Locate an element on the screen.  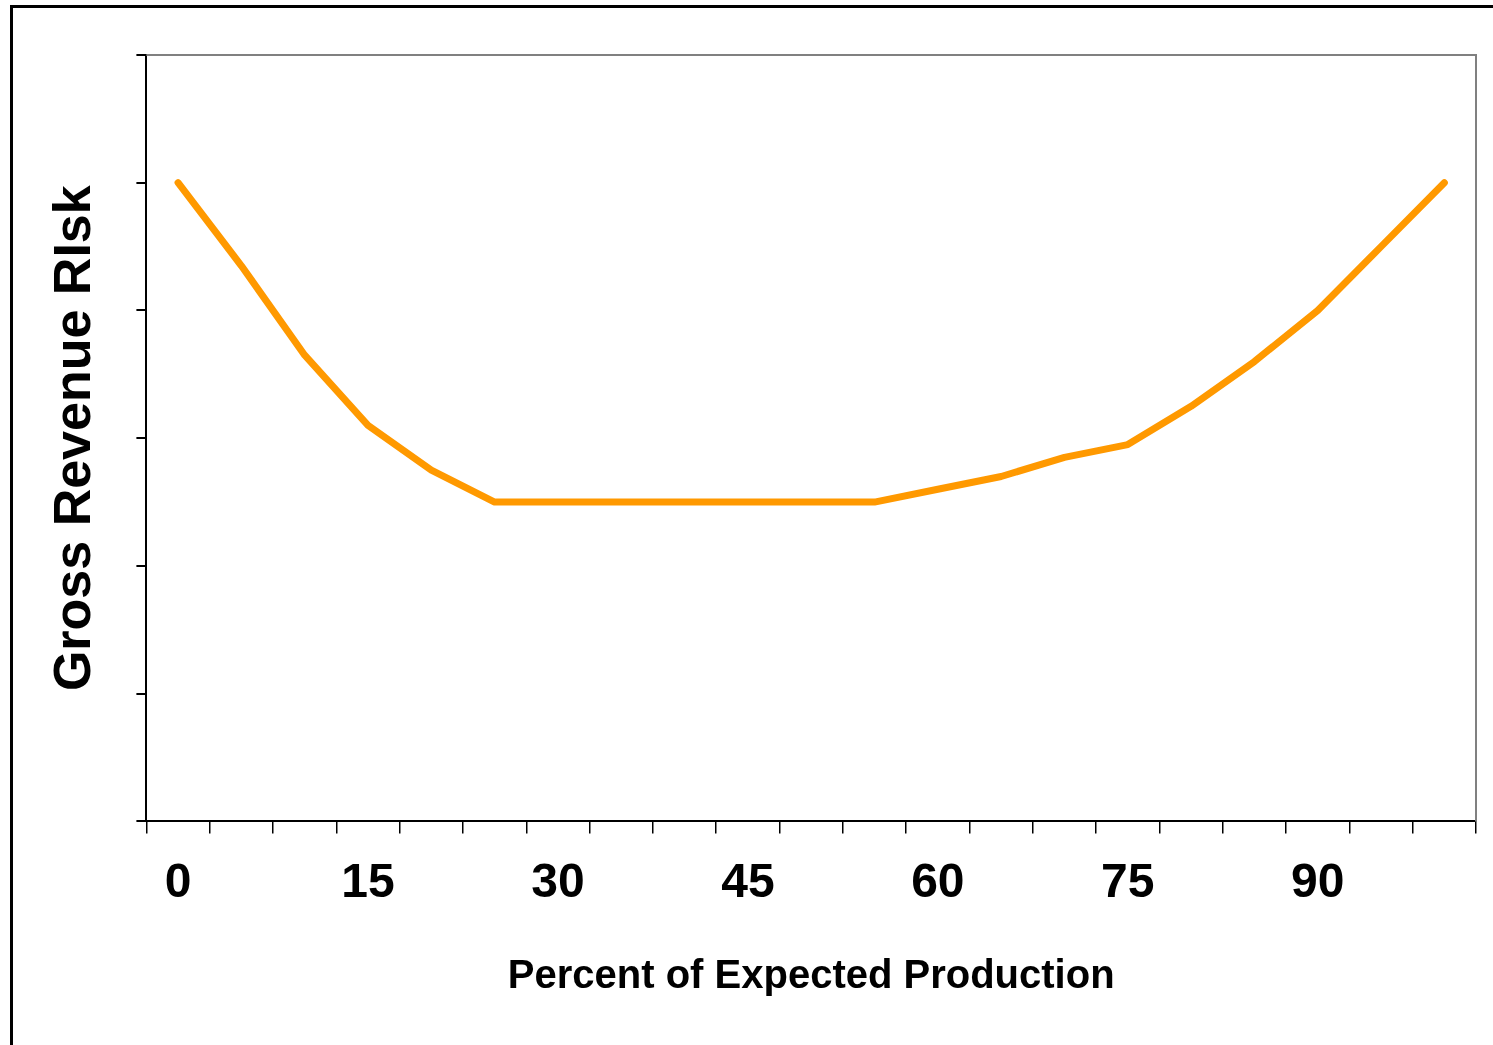
x-tick-label: 60 is located at coordinates (938, 881).